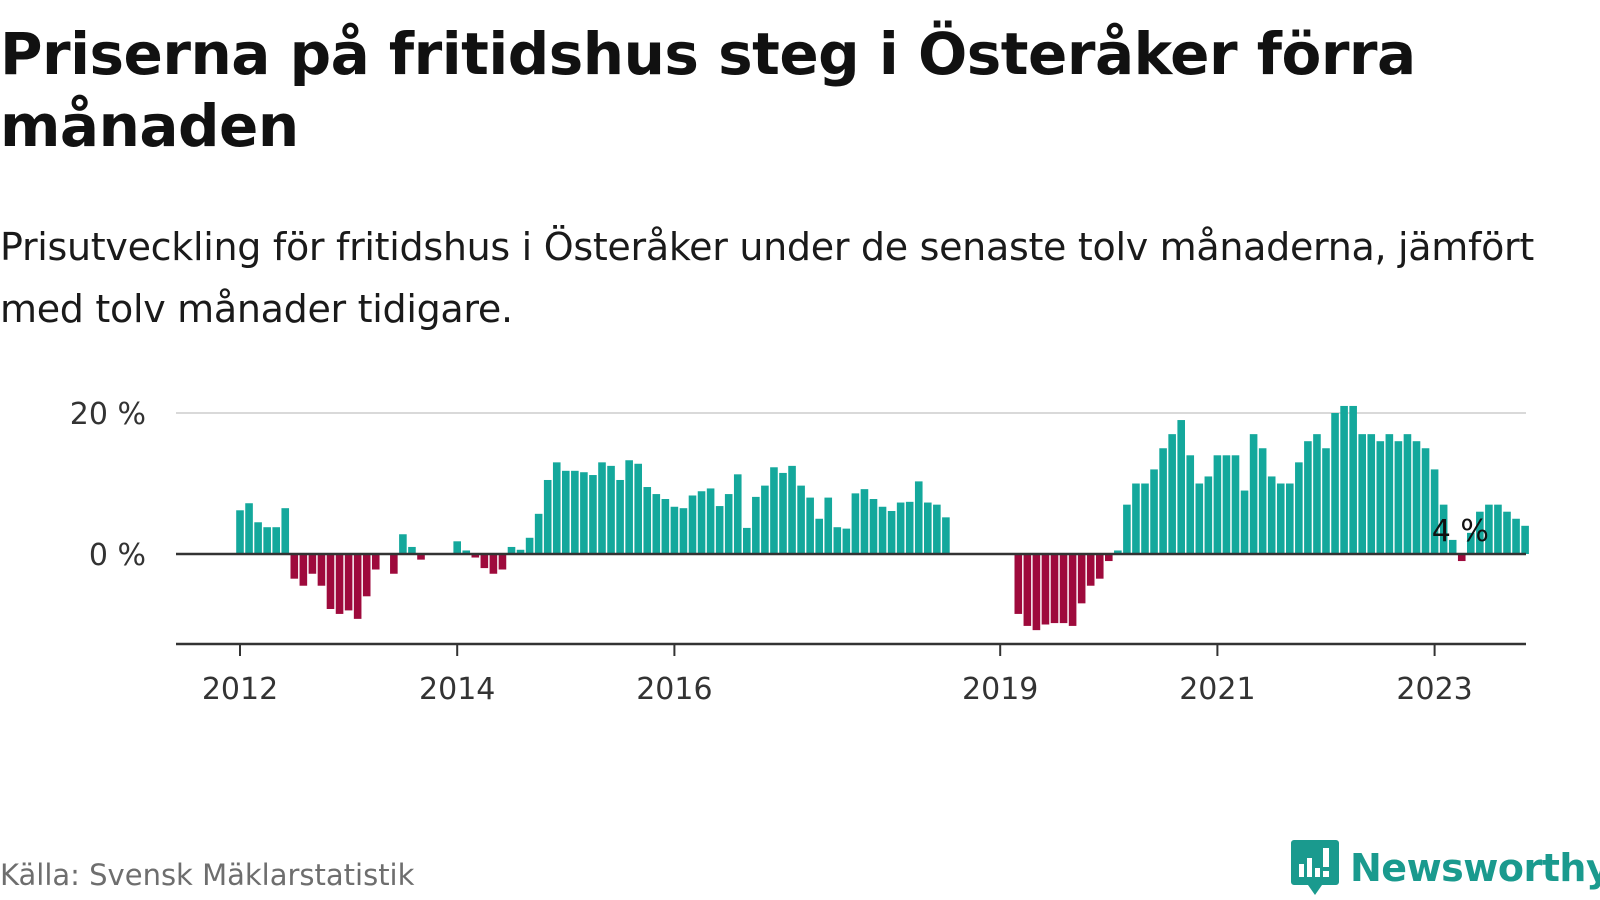 This screenshot has height=900, width=1600. What do you see at coordinates (1217, 689) in the screenshot?
I see `x-tick-label: 2021` at bounding box center [1217, 689].